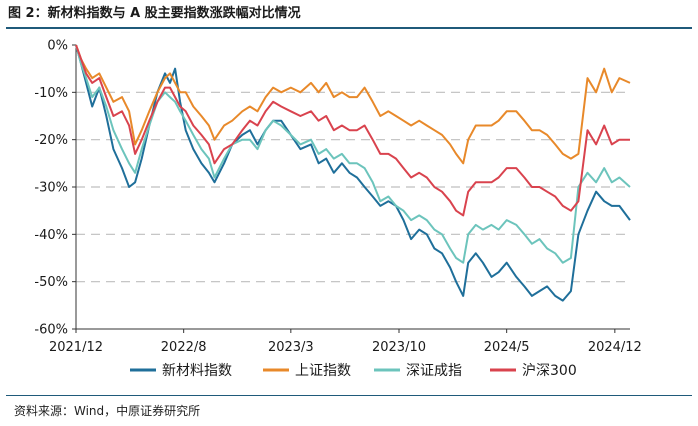 The width and height of the screenshot is (698, 426). I want to click on legend: 新材料指数 上证指数 深证成指 沪深300, so click(353, 371).